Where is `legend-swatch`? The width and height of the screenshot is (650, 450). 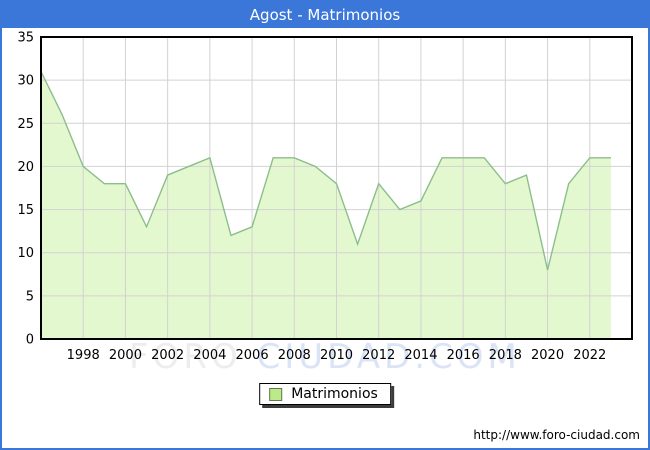
legend-swatch is located at coordinates (276, 394).